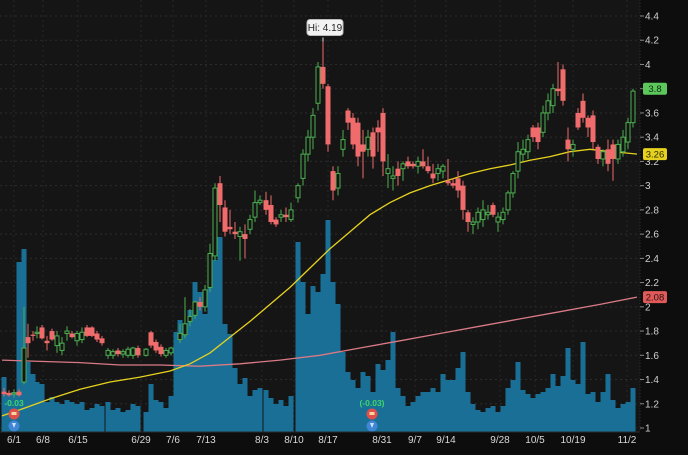  Describe the element at coordinates (325, 28) in the screenshot. I see `high-callout-label: Hi: 4.19` at that location.